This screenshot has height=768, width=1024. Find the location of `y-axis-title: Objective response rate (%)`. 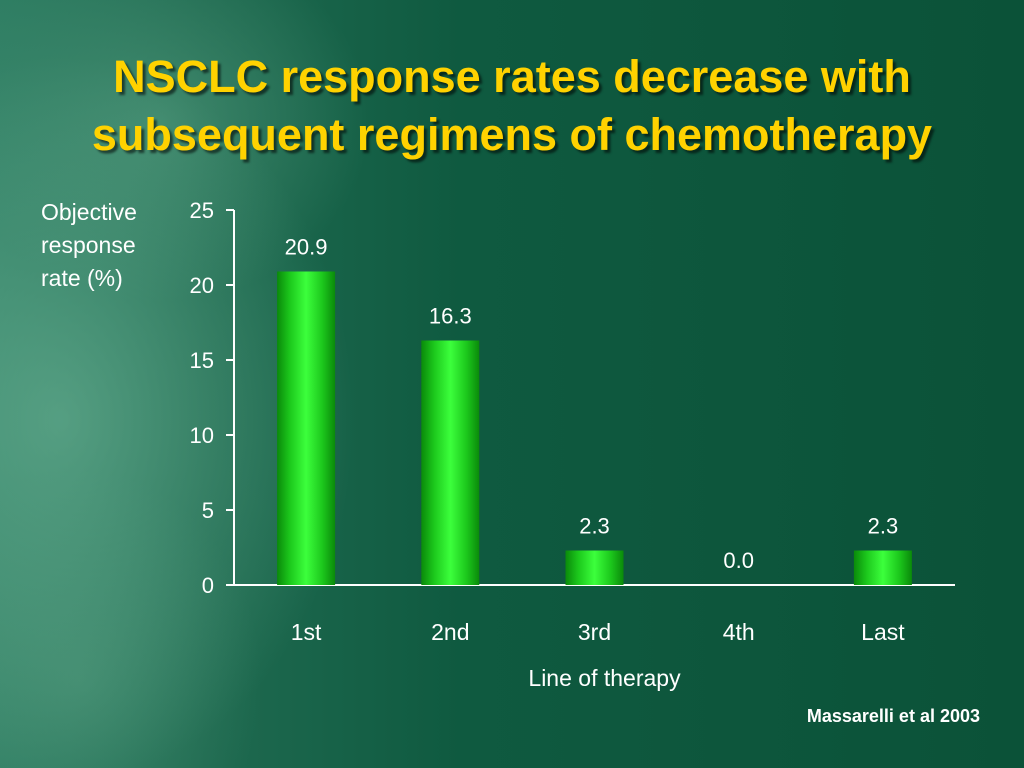

y-axis-title: Objective response rate (%) is located at coordinates (106, 245).